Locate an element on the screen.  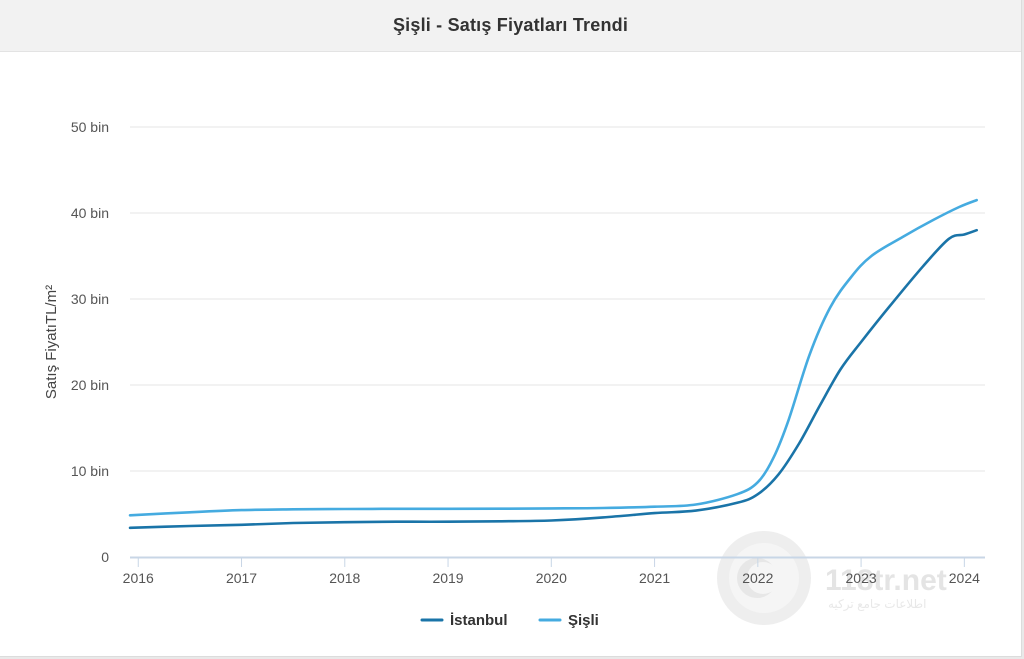
watermark: 118tr.net اطلاعات جامع ترکیه is located at coordinates (832, 578).